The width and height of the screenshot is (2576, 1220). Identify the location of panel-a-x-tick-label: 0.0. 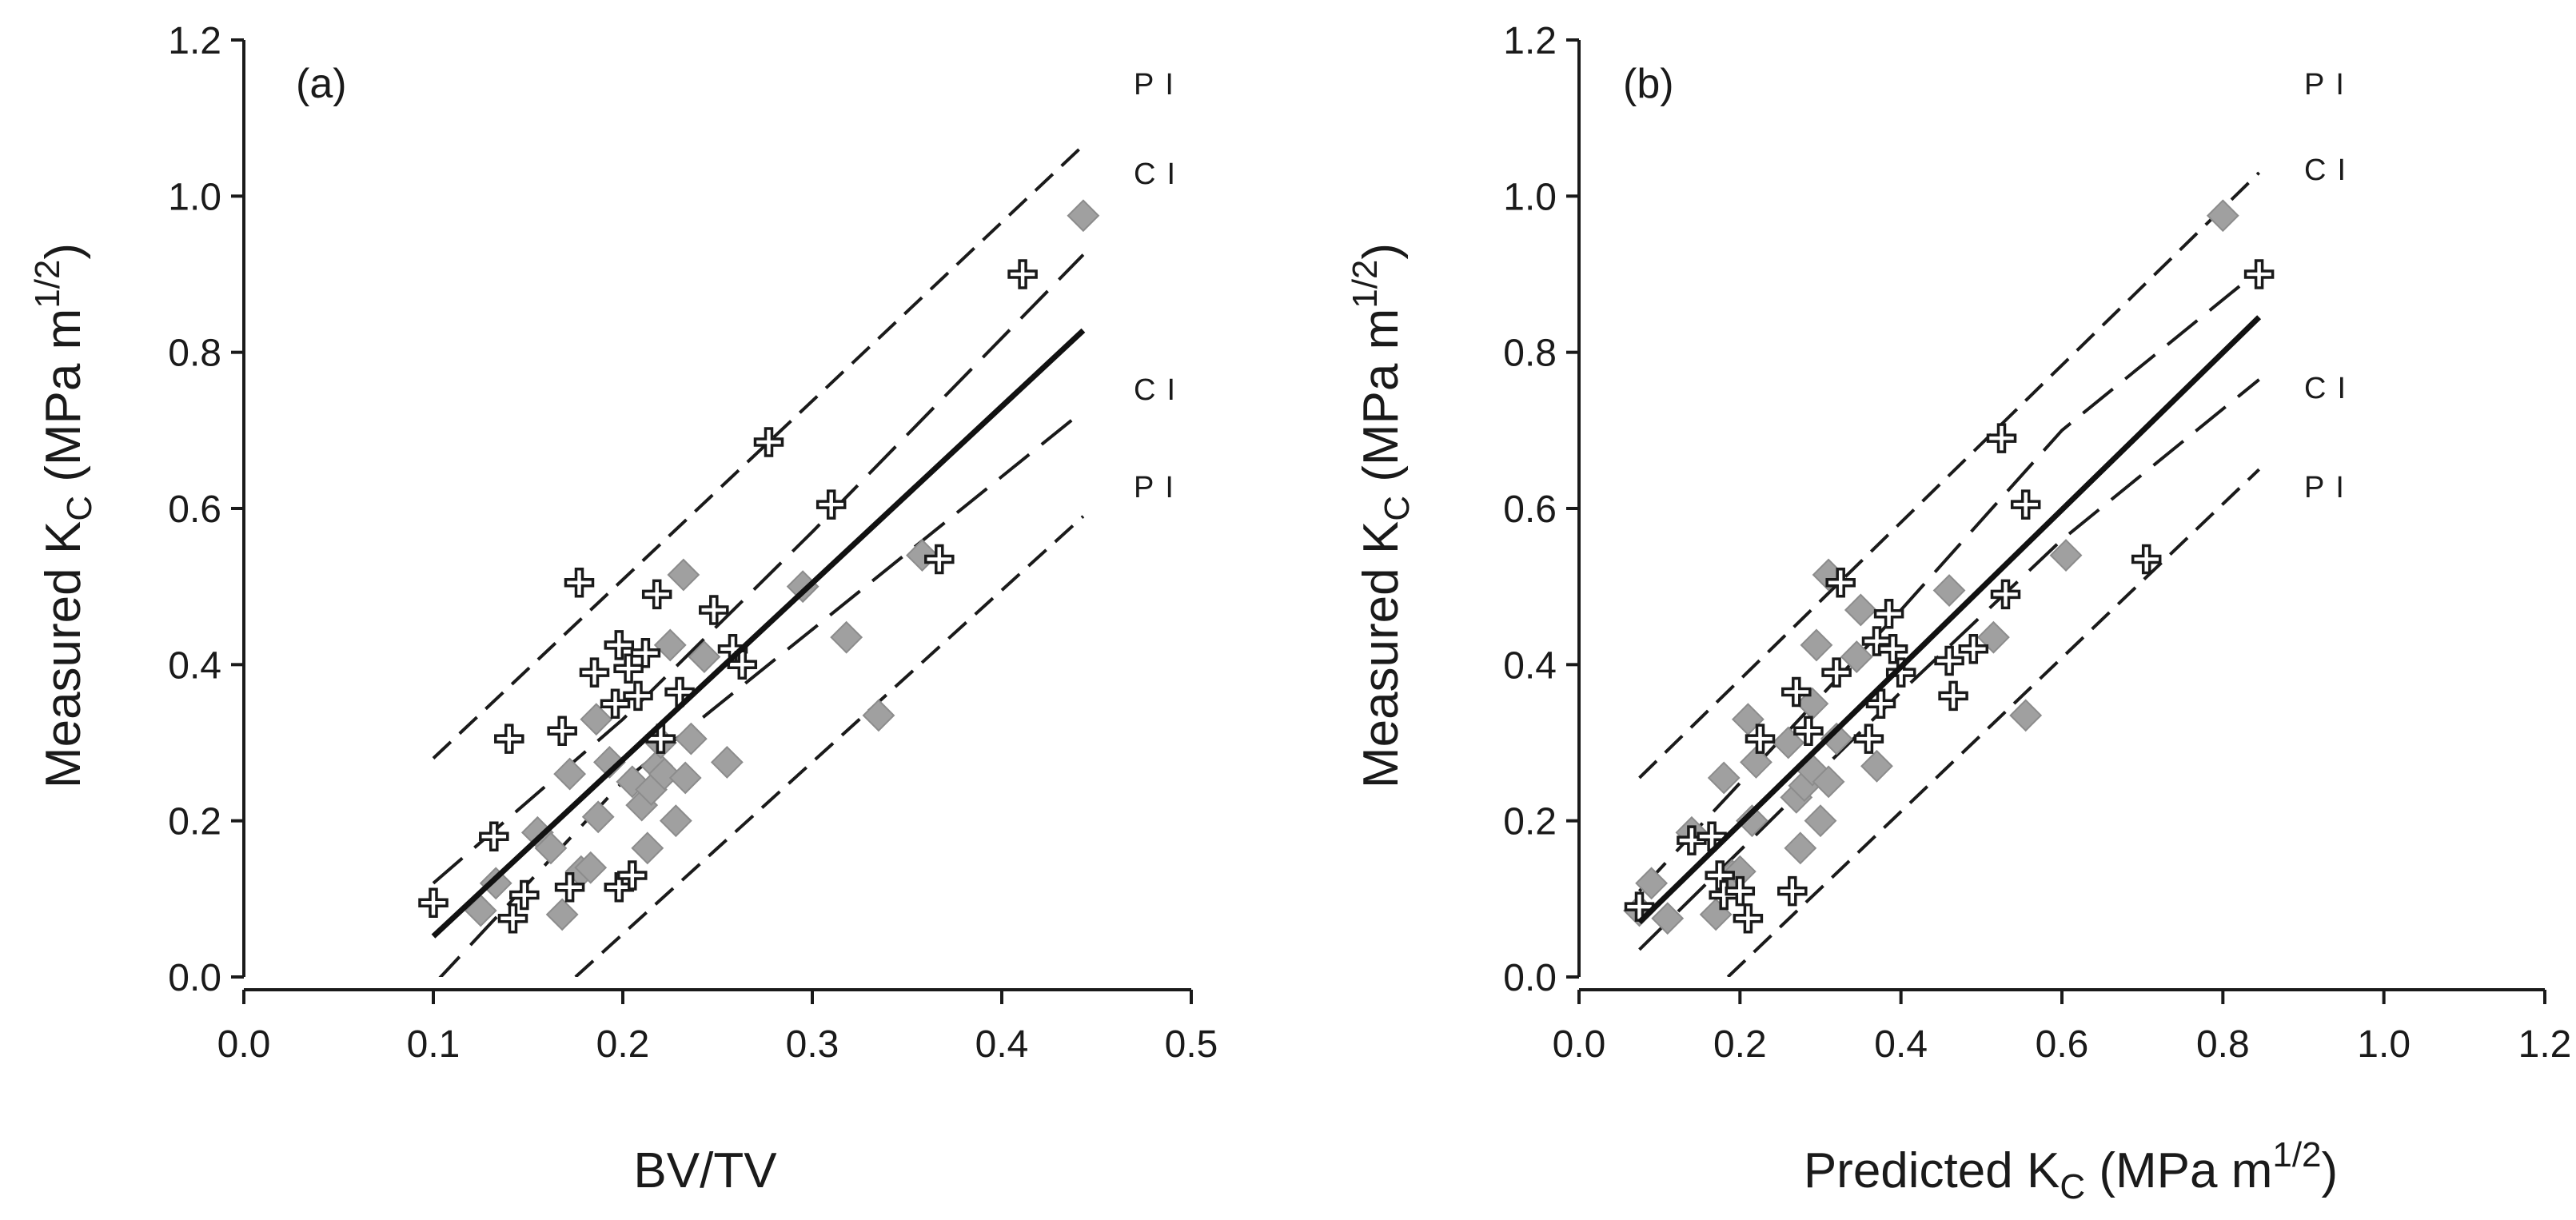
(244, 1044).